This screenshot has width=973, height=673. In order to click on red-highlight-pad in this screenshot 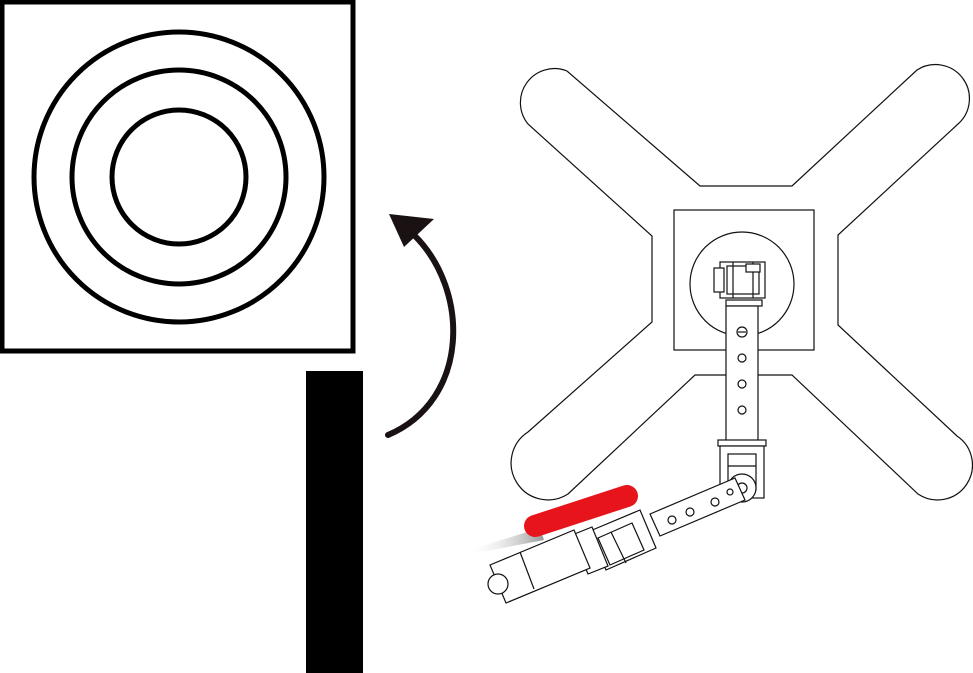, I will do `click(581, 511)`.